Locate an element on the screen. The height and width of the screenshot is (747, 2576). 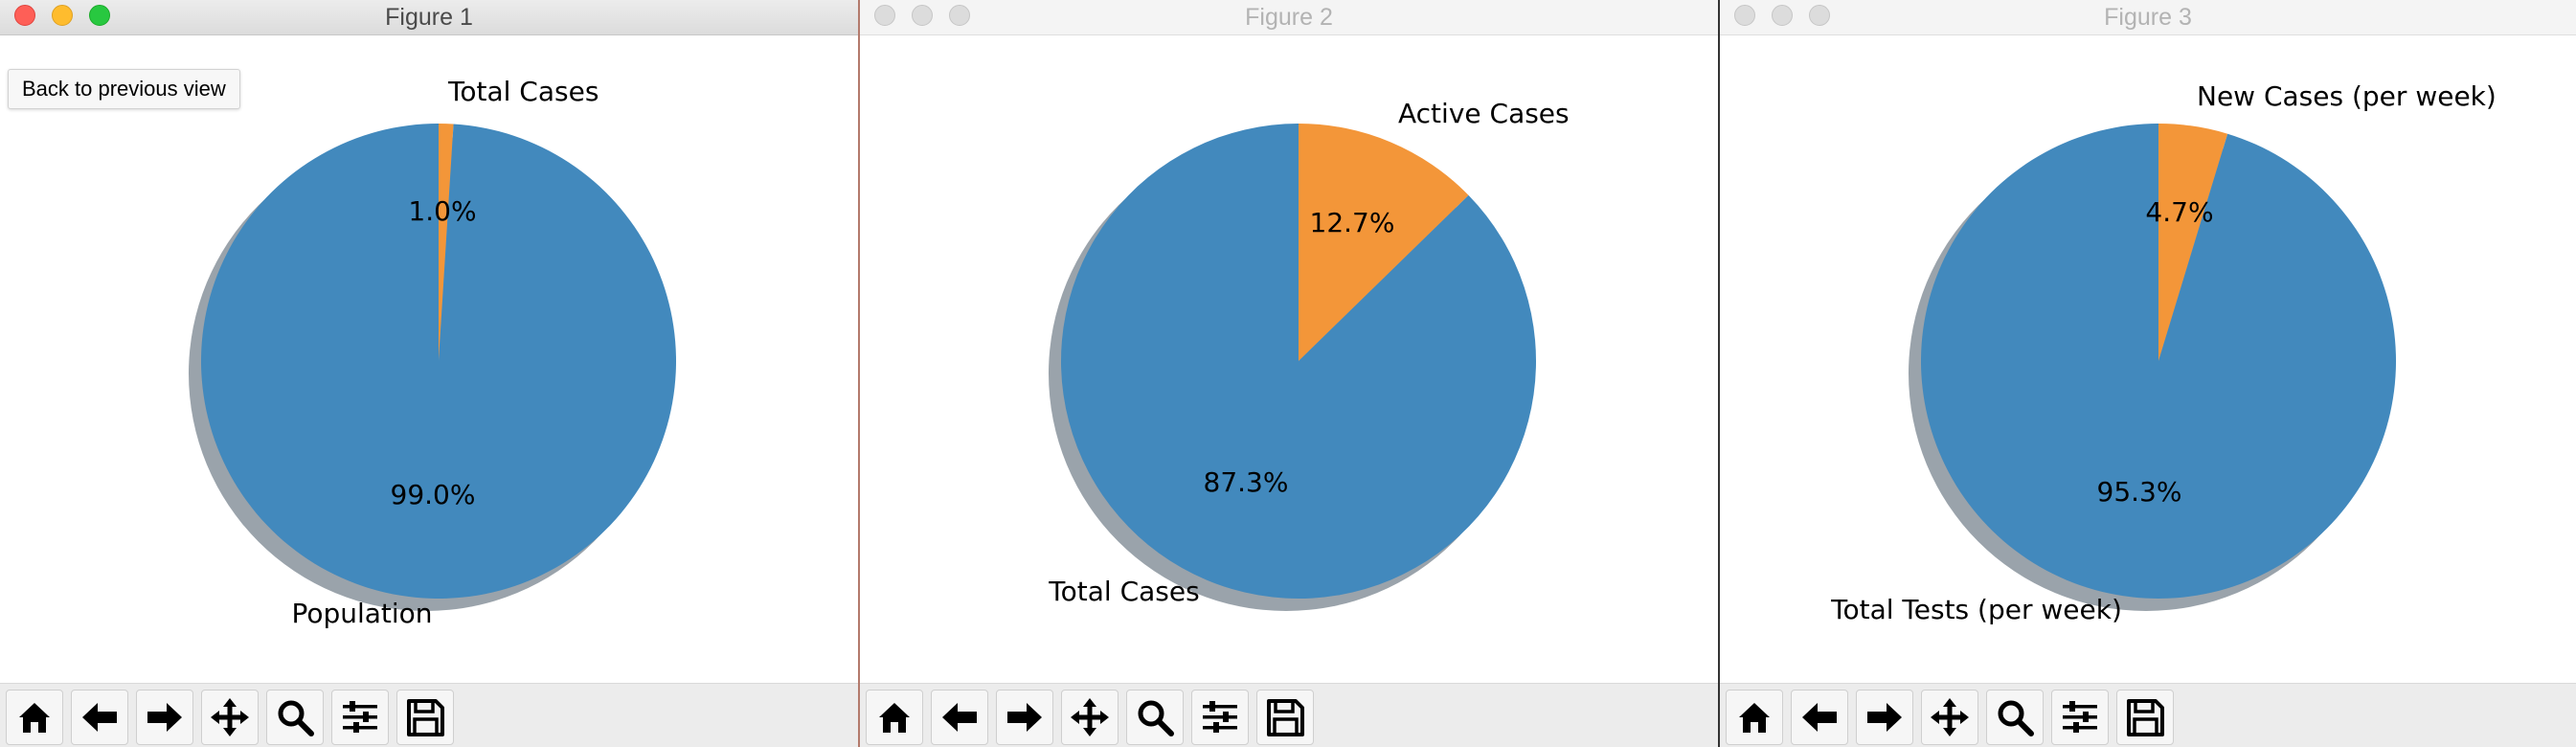
pie-chart: Active Cases Total Cases 12.7% 87.3% is located at coordinates (1309, 355).